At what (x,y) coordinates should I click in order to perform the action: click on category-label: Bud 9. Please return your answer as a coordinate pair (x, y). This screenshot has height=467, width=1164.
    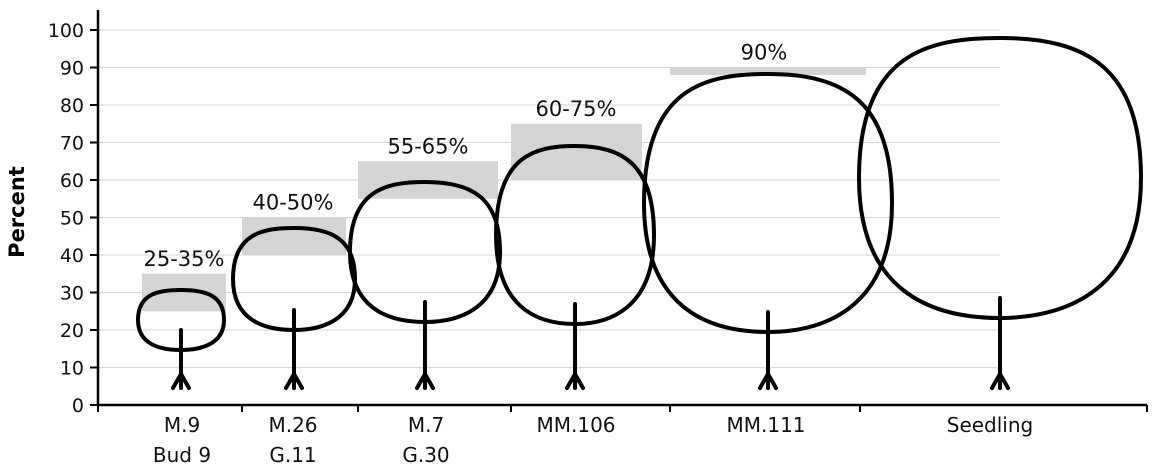
    Looking at the image, I should click on (182, 455).